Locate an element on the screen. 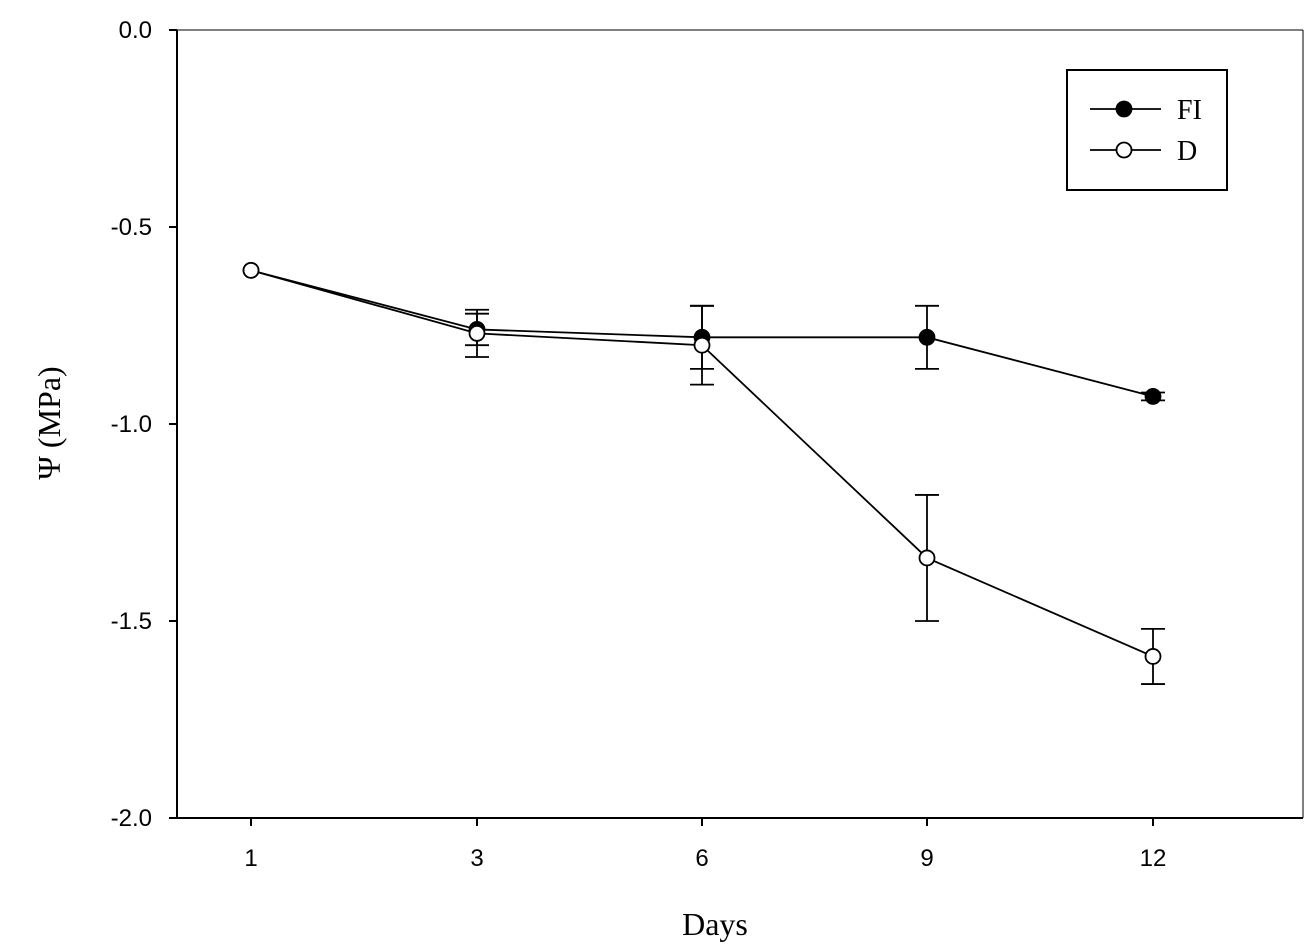 The image size is (1311, 947). x-tick-label: 1 is located at coordinates (250, 858).